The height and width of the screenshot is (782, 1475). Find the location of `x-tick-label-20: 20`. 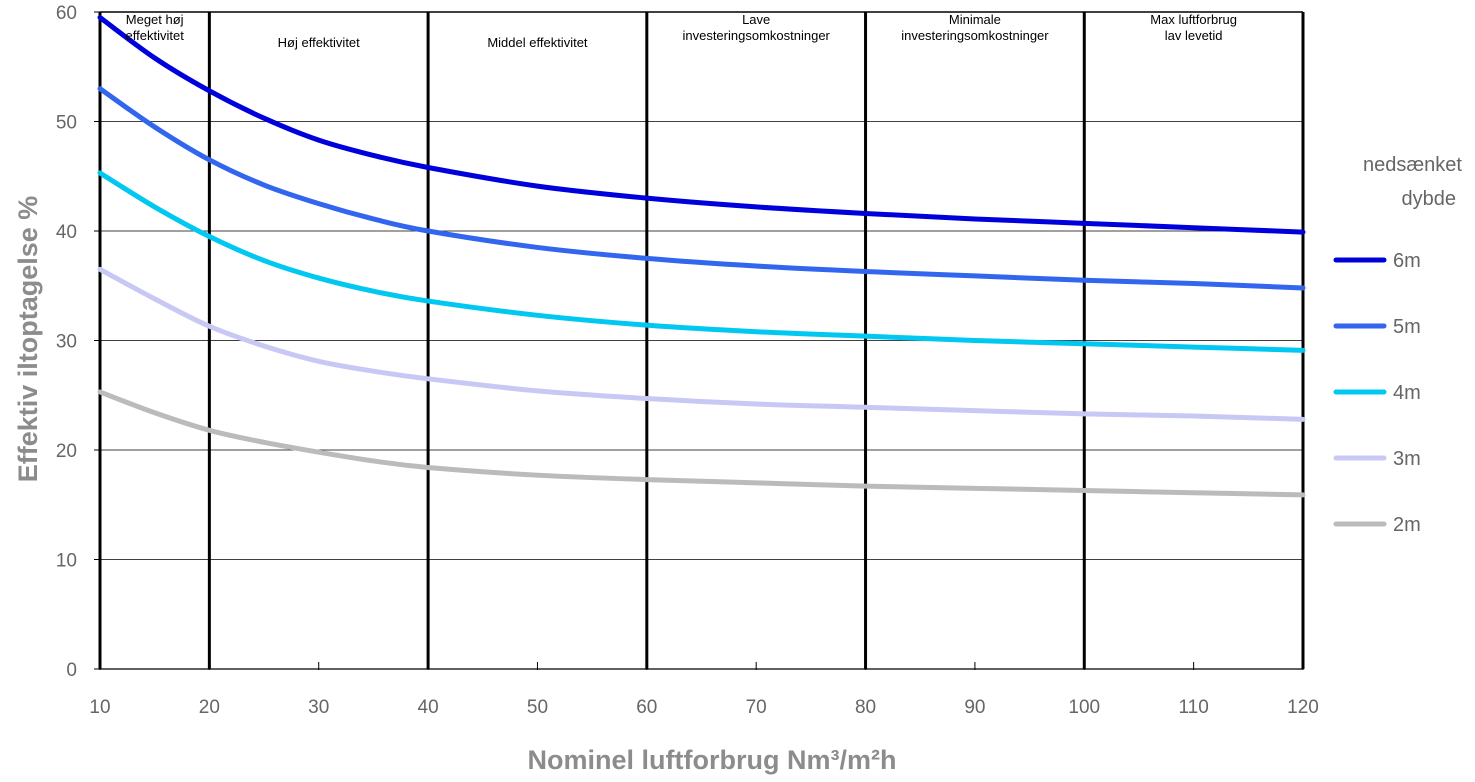

x-tick-label-20: 20 is located at coordinates (209, 707).